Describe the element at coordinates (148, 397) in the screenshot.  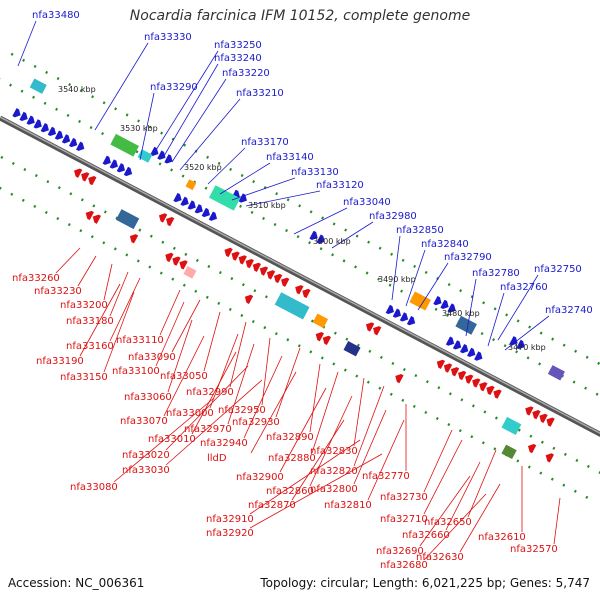
I see `gene-label-bottom: nfa33060` at that location.